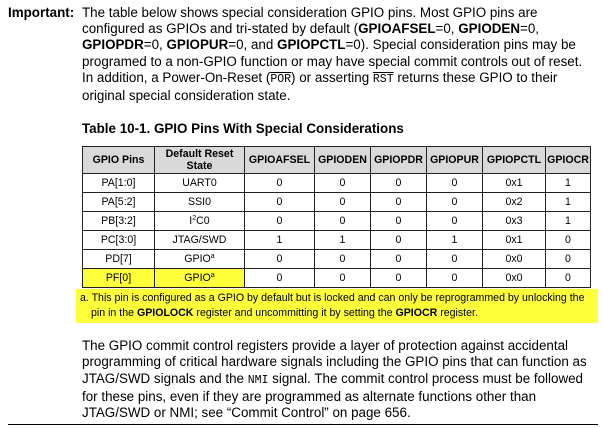  I want to click on cell-pin: PC[3:0], so click(118, 240).